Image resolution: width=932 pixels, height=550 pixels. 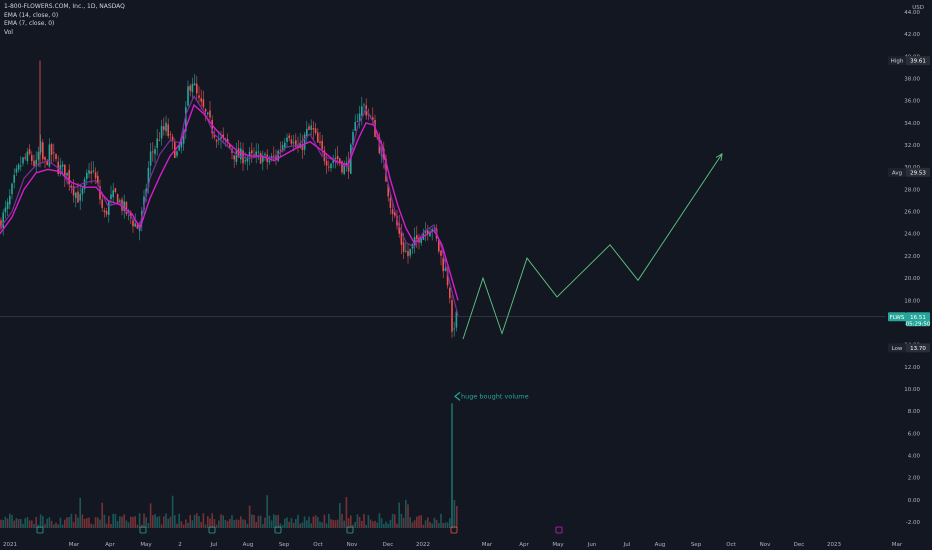 What do you see at coordinates (909, 172) in the screenshot?
I see `avg-price-tag: Avg 29.53` at bounding box center [909, 172].